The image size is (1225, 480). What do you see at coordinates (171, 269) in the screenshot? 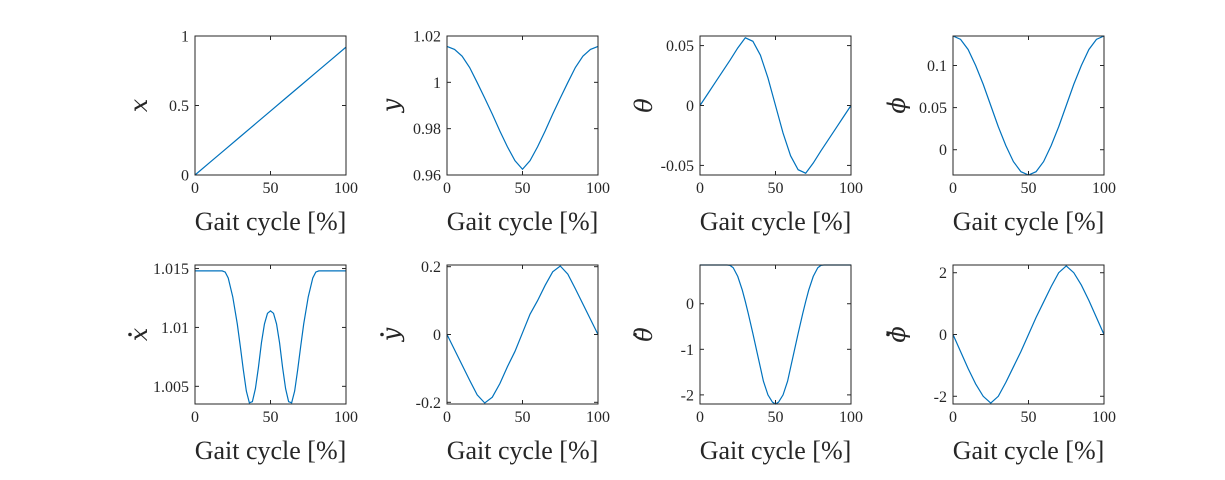
I see `y-tick-label: 1.015` at bounding box center [171, 269].